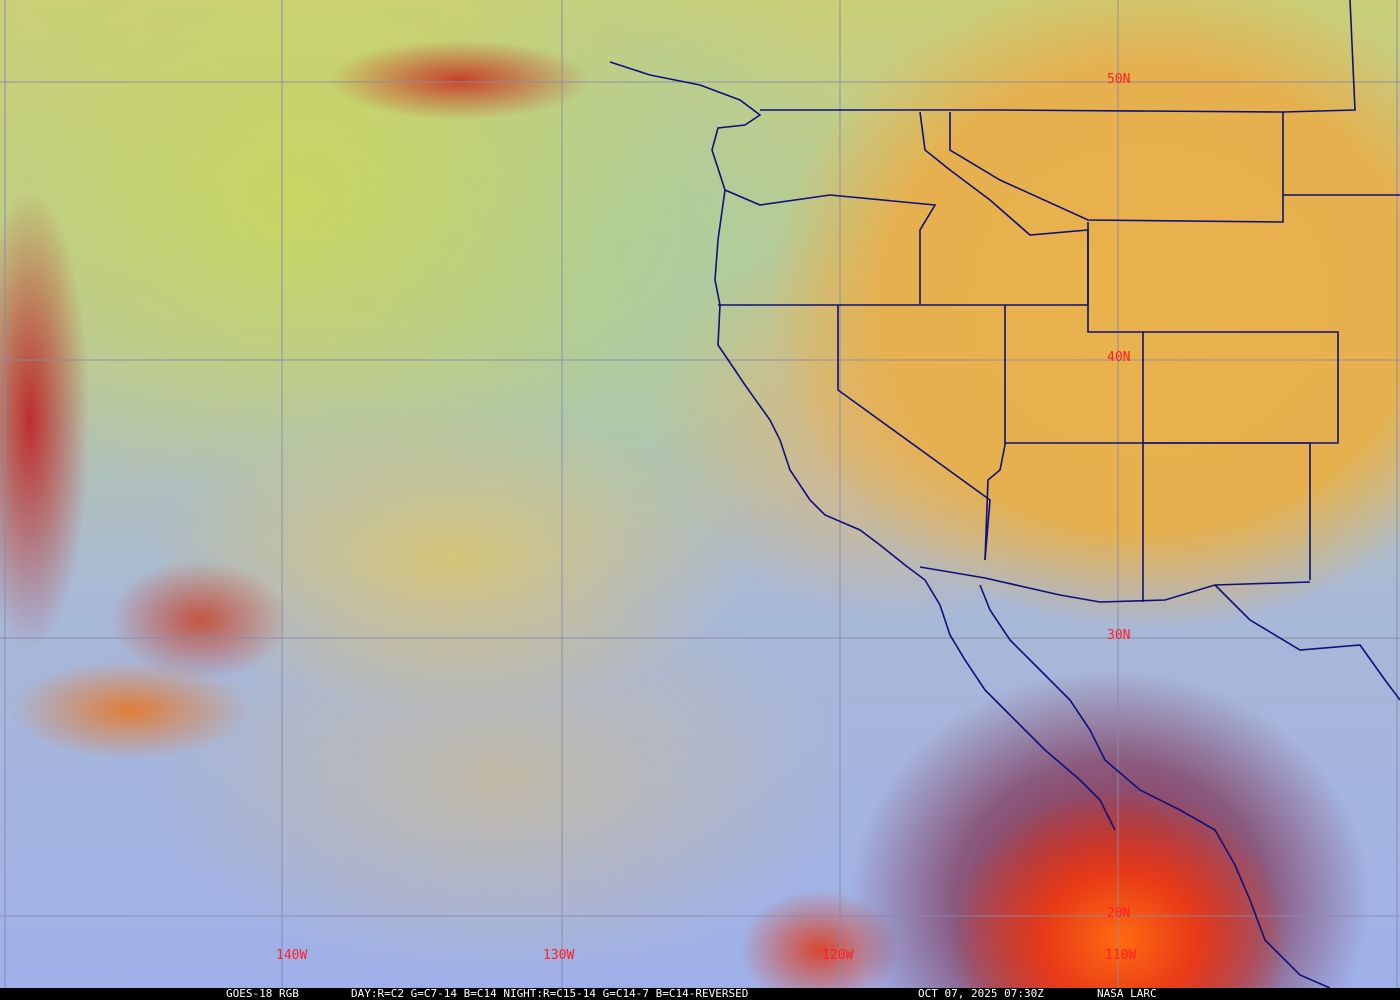 This screenshot has height=1000, width=1400. I want to click on or-wa-border, so click(830, 247).